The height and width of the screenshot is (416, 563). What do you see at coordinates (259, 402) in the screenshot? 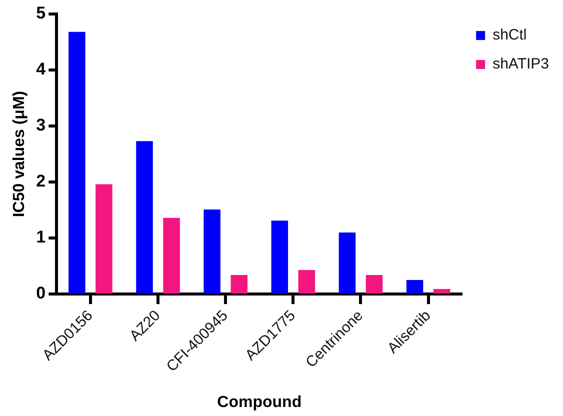
I see `x-axis-title: Compound` at bounding box center [259, 402].